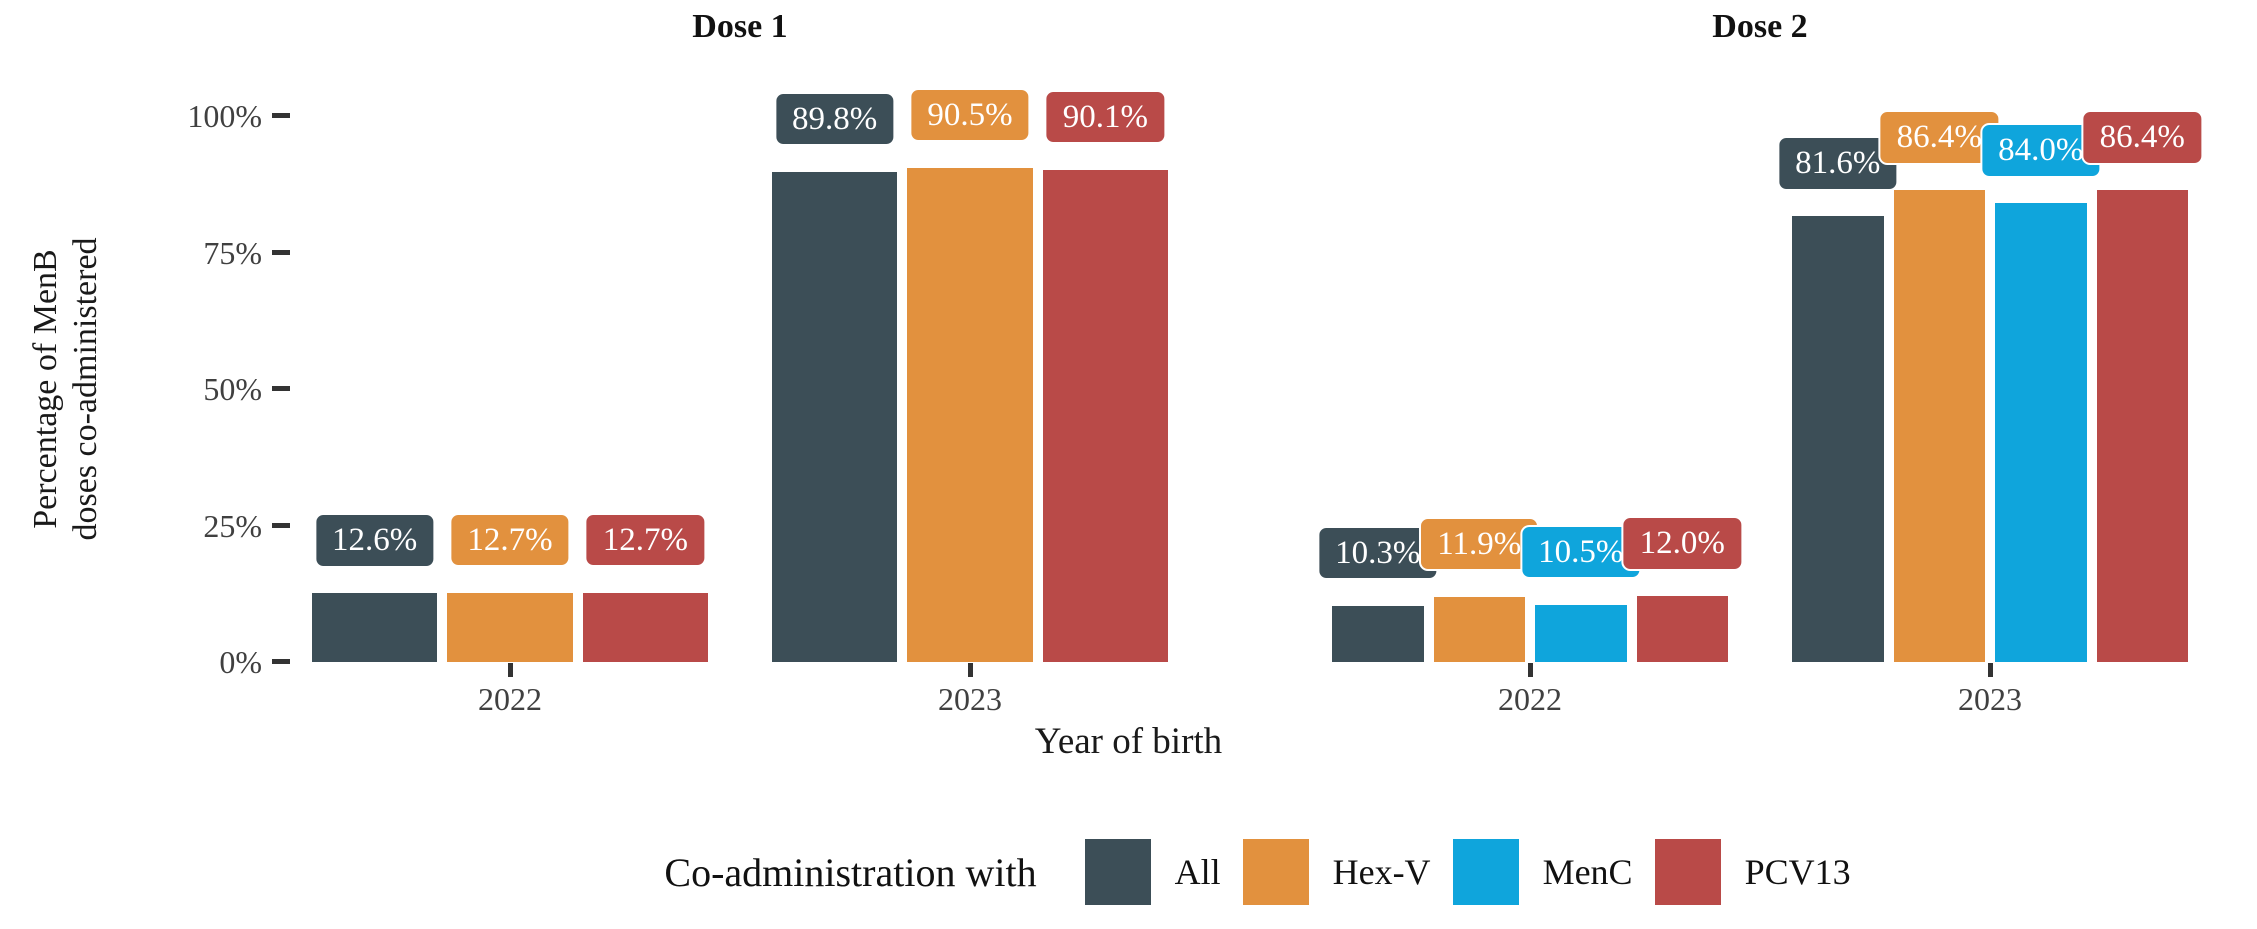 The image size is (2257, 929). I want to click on legend: Co-administration with All Hex-V MenC PCV13, so click(1268, 872).